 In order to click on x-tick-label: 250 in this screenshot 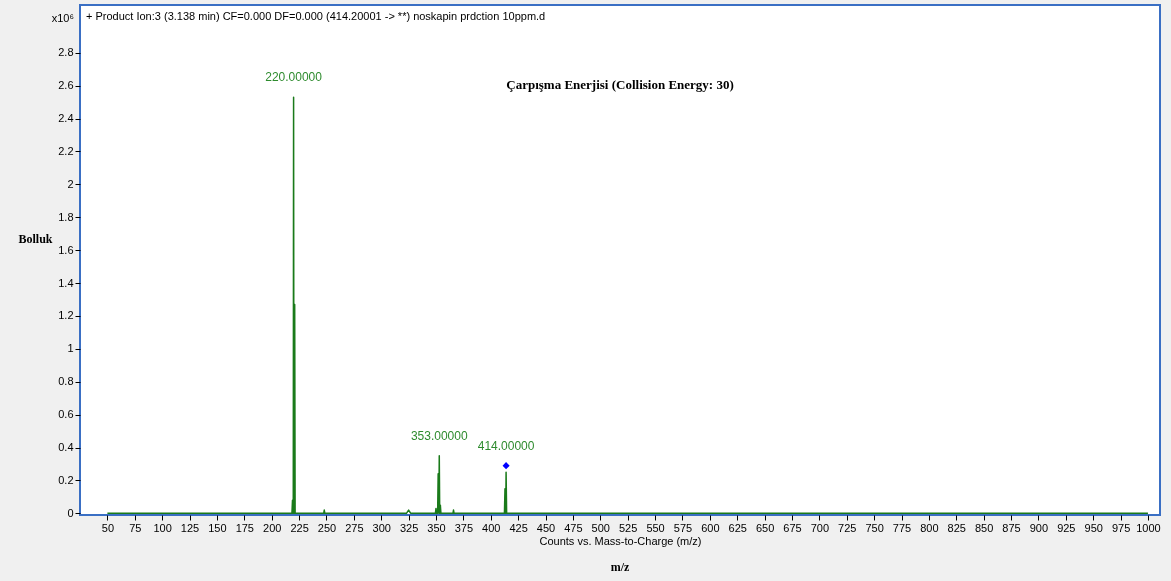, I will do `click(327, 527)`.